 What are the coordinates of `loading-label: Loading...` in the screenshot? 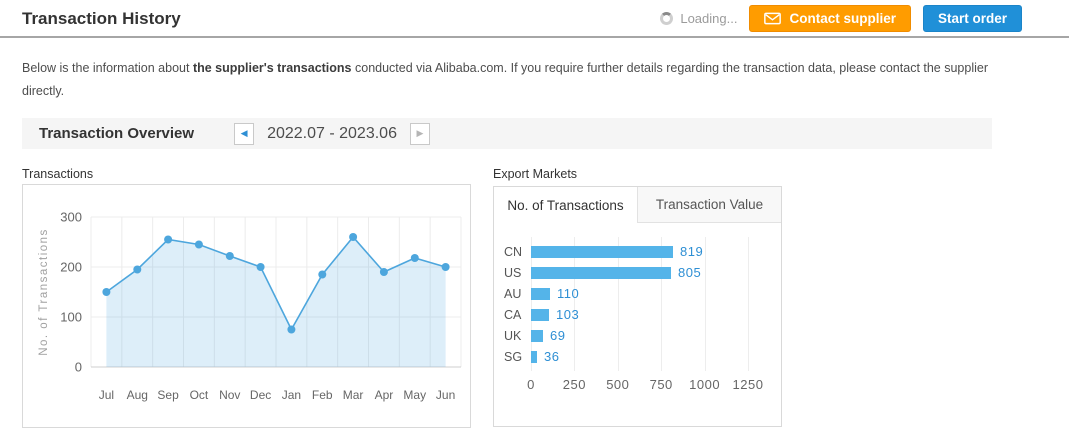 It's located at (709, 18).